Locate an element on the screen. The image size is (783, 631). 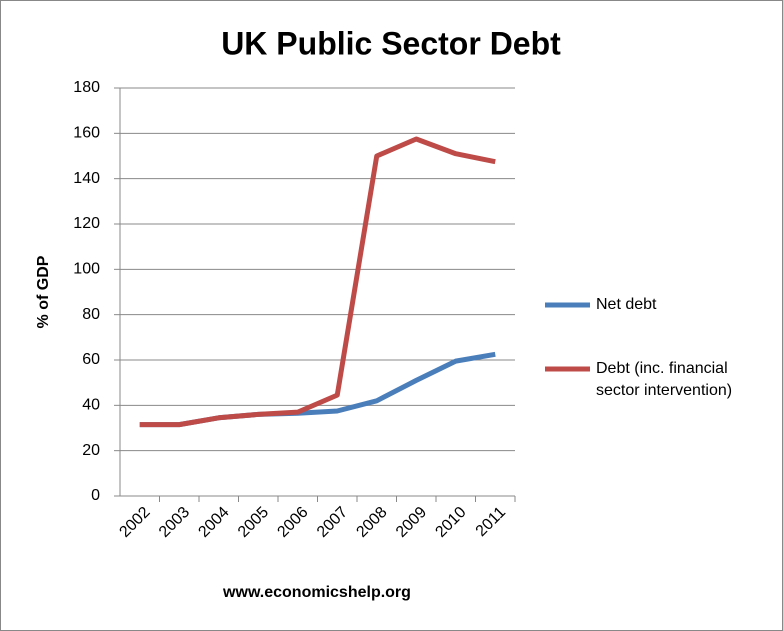
y-tick-label: 20 is located at coordinates (91, 450).